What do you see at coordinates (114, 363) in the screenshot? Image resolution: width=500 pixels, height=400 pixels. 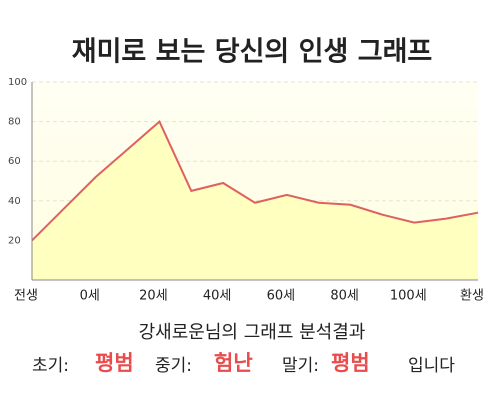 I see `early-result: 평범` at bounding box center [114, 363].